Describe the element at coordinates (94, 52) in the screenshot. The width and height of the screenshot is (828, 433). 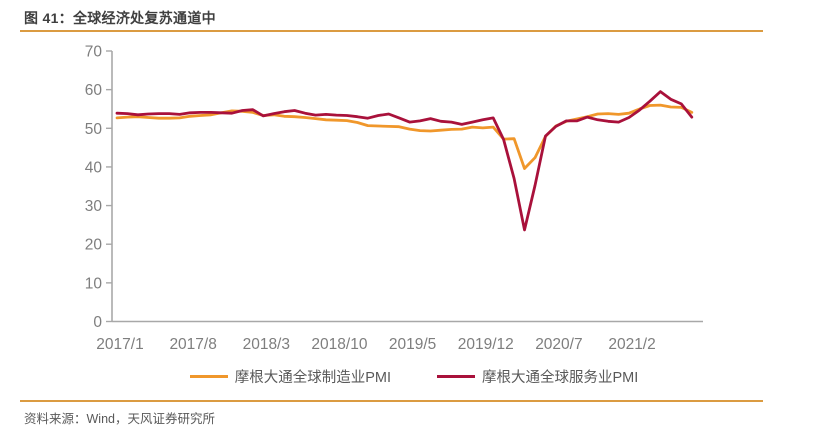
I see `y-tick-label: 70` at that location.